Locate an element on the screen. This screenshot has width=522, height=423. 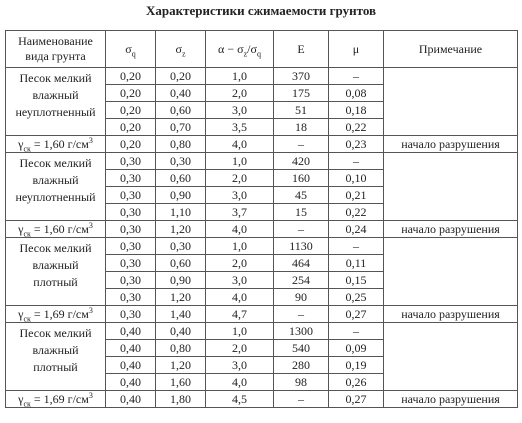
soil-name-line: влажный is located at coordinates (55, 350).